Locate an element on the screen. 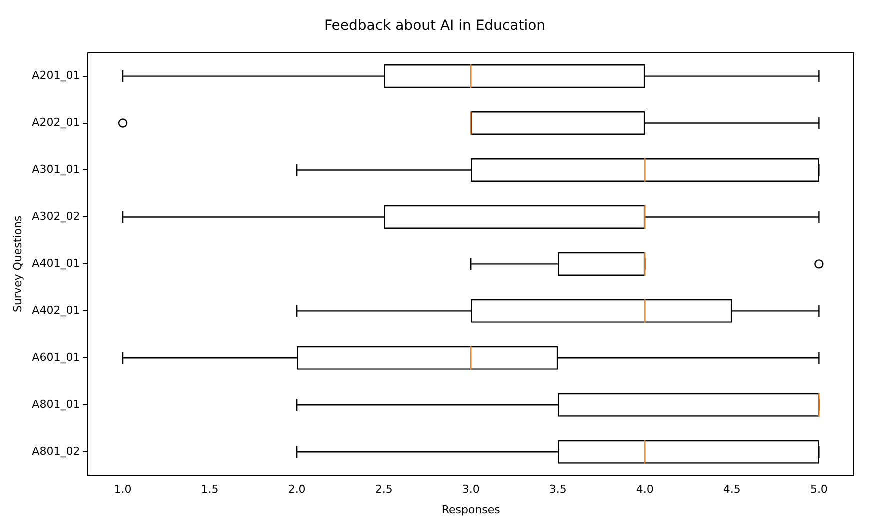 The image size is (880, 529). y-tick-label: A801_02 is located at coordinates (56, 451).